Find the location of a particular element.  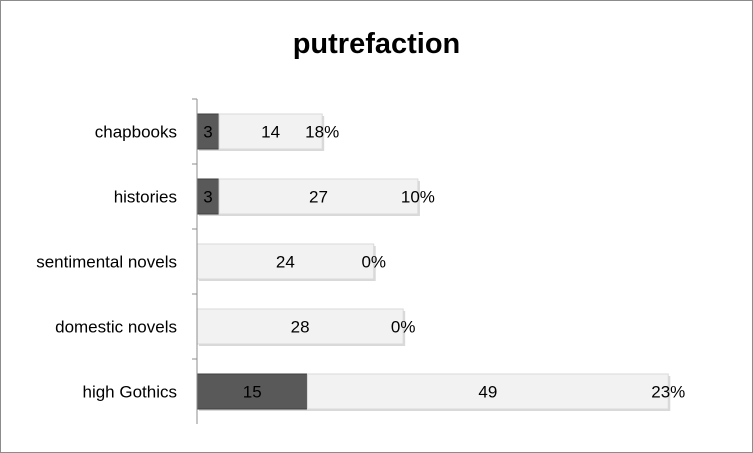

data-label: 49 is located at coordinates (487, 392).